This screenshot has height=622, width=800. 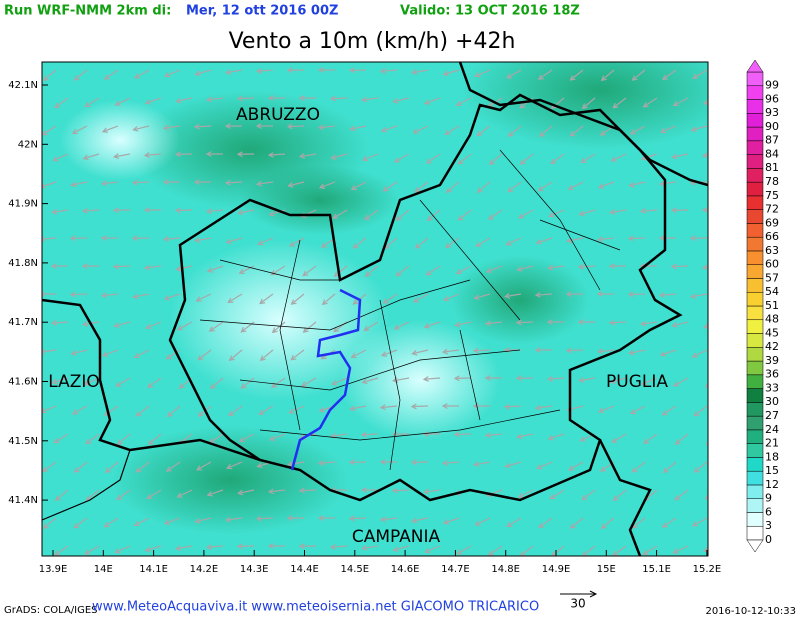 What do you see at coordinates (772, 264) in the screenshot?
I see `colorbar-label: 60` at bounding box center [772, 264].